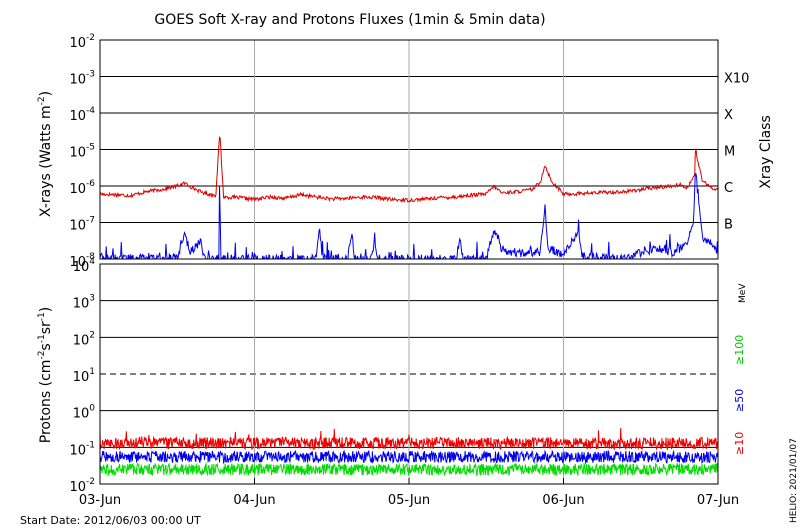 This screenshot has width=800, height=530. Describe the element at coordinates (45, 375) in the screenshot. I see `proton-y-axis-label: Protons (cm-2s-1sr-1)` at that location.